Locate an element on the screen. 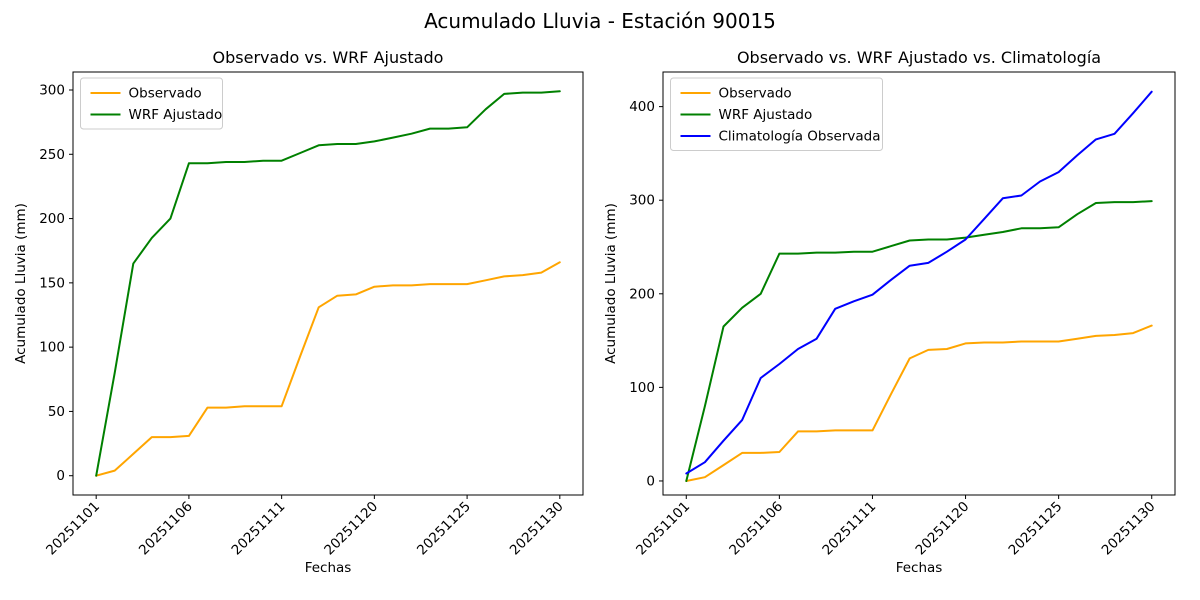 The height and width of the screenshot is (600, 1200). y-tick-label: 50 is located at coordinates (56, 412).